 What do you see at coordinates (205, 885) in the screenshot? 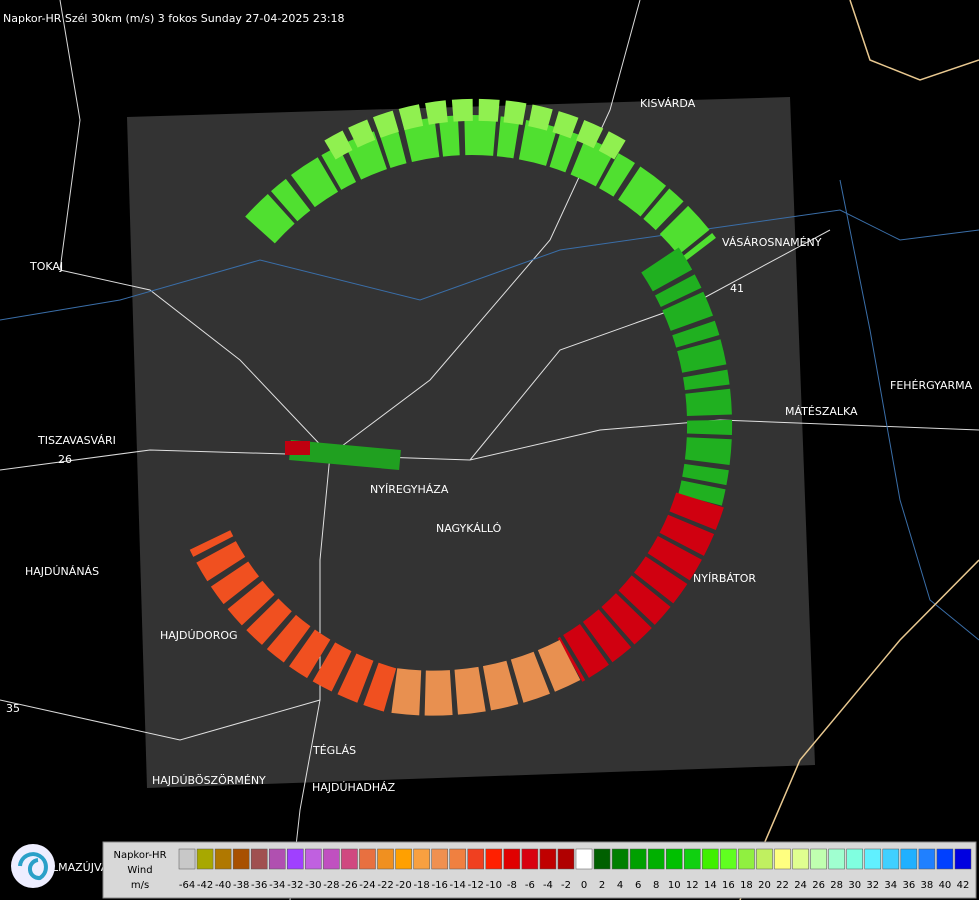
I see `legend-tick-label: -42` at bounding box center [205, 885].